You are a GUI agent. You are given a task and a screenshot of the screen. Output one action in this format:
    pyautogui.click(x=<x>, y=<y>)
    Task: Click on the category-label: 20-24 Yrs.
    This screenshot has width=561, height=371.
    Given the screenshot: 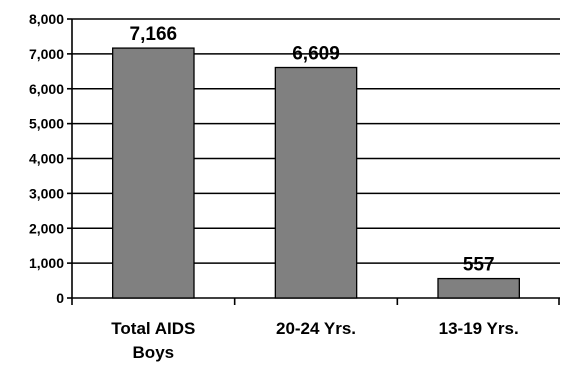 What is the action you would take?
    pyautogui.click(x=316, y=328)
    